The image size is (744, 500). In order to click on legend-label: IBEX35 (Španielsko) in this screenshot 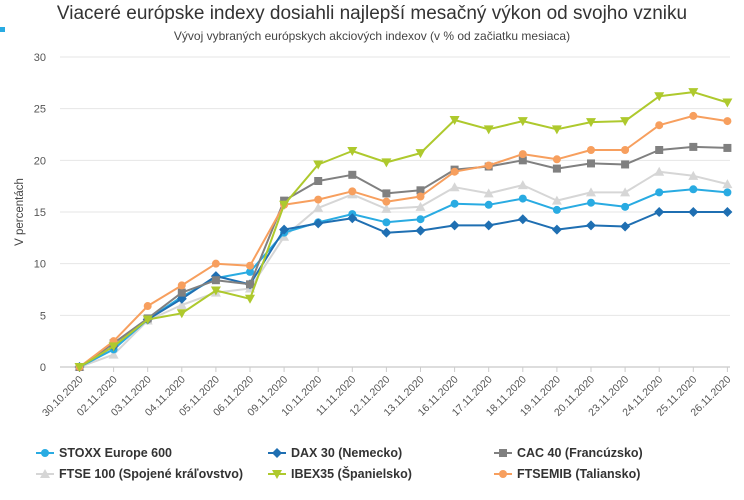, I will do `click(351, 474)`.